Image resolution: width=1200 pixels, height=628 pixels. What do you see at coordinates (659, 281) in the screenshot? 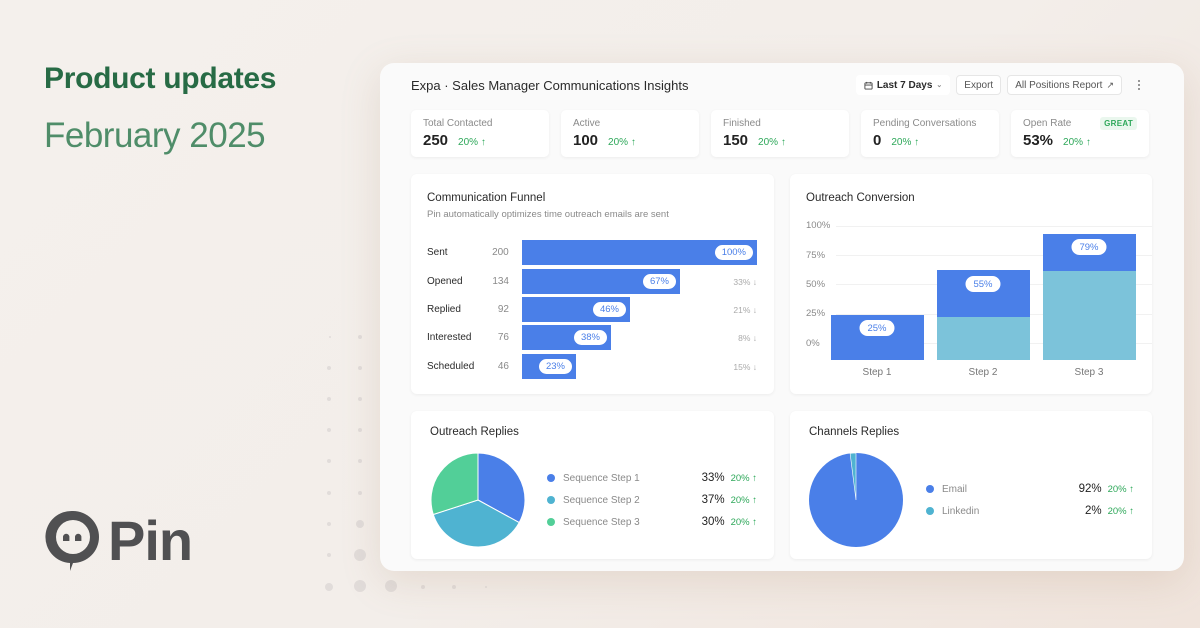
I see `funnel-pct: 67%` at bounding box center [659, 281].